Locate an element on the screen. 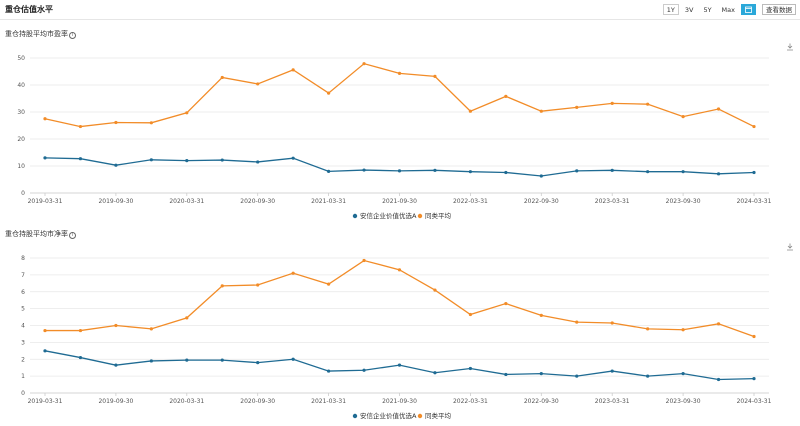  y-tick-label: 1 is located at coordinates (23, 376).